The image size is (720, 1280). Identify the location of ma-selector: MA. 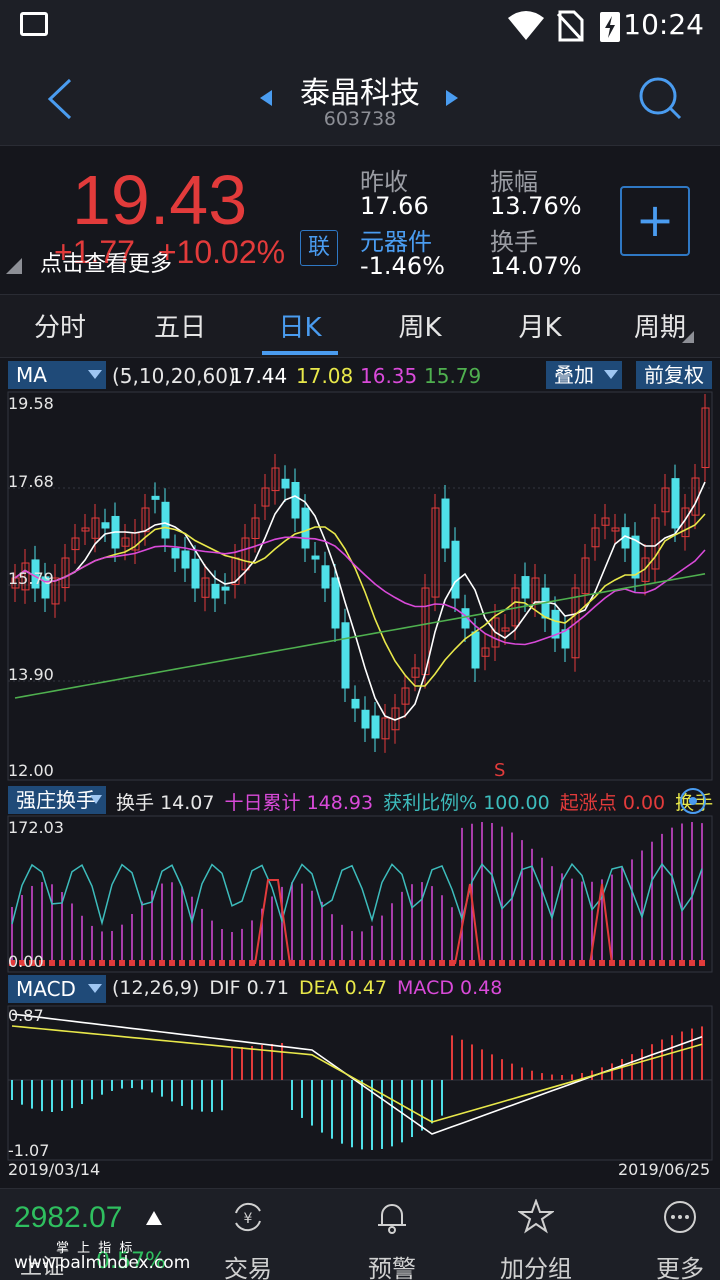
(57, 375).